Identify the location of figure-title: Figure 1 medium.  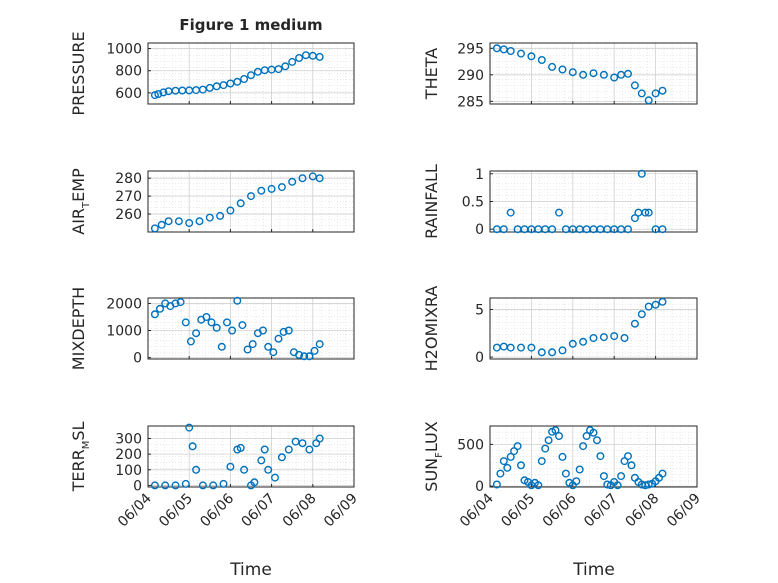
(250, 25).